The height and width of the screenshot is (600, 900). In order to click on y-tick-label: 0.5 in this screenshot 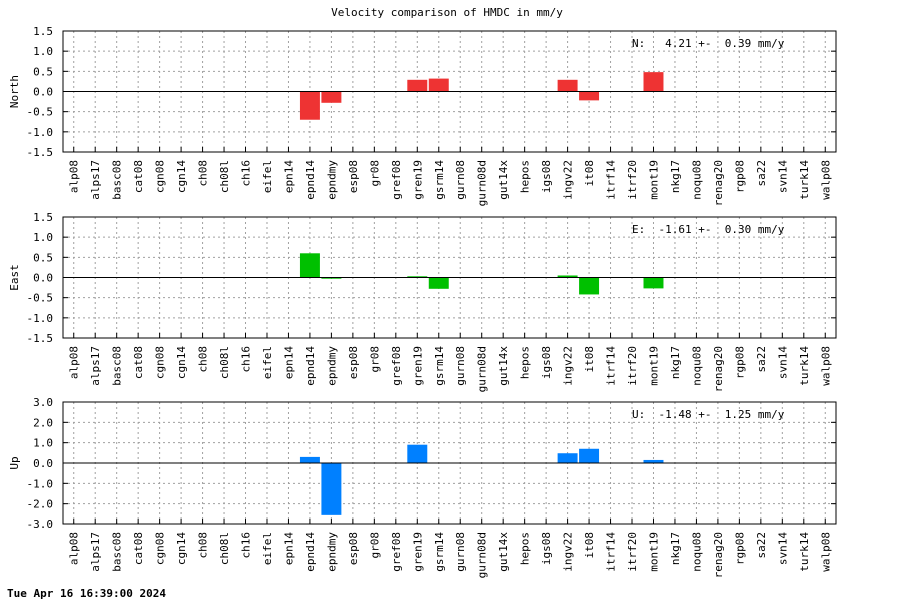, I will do `click(43, 257)`.